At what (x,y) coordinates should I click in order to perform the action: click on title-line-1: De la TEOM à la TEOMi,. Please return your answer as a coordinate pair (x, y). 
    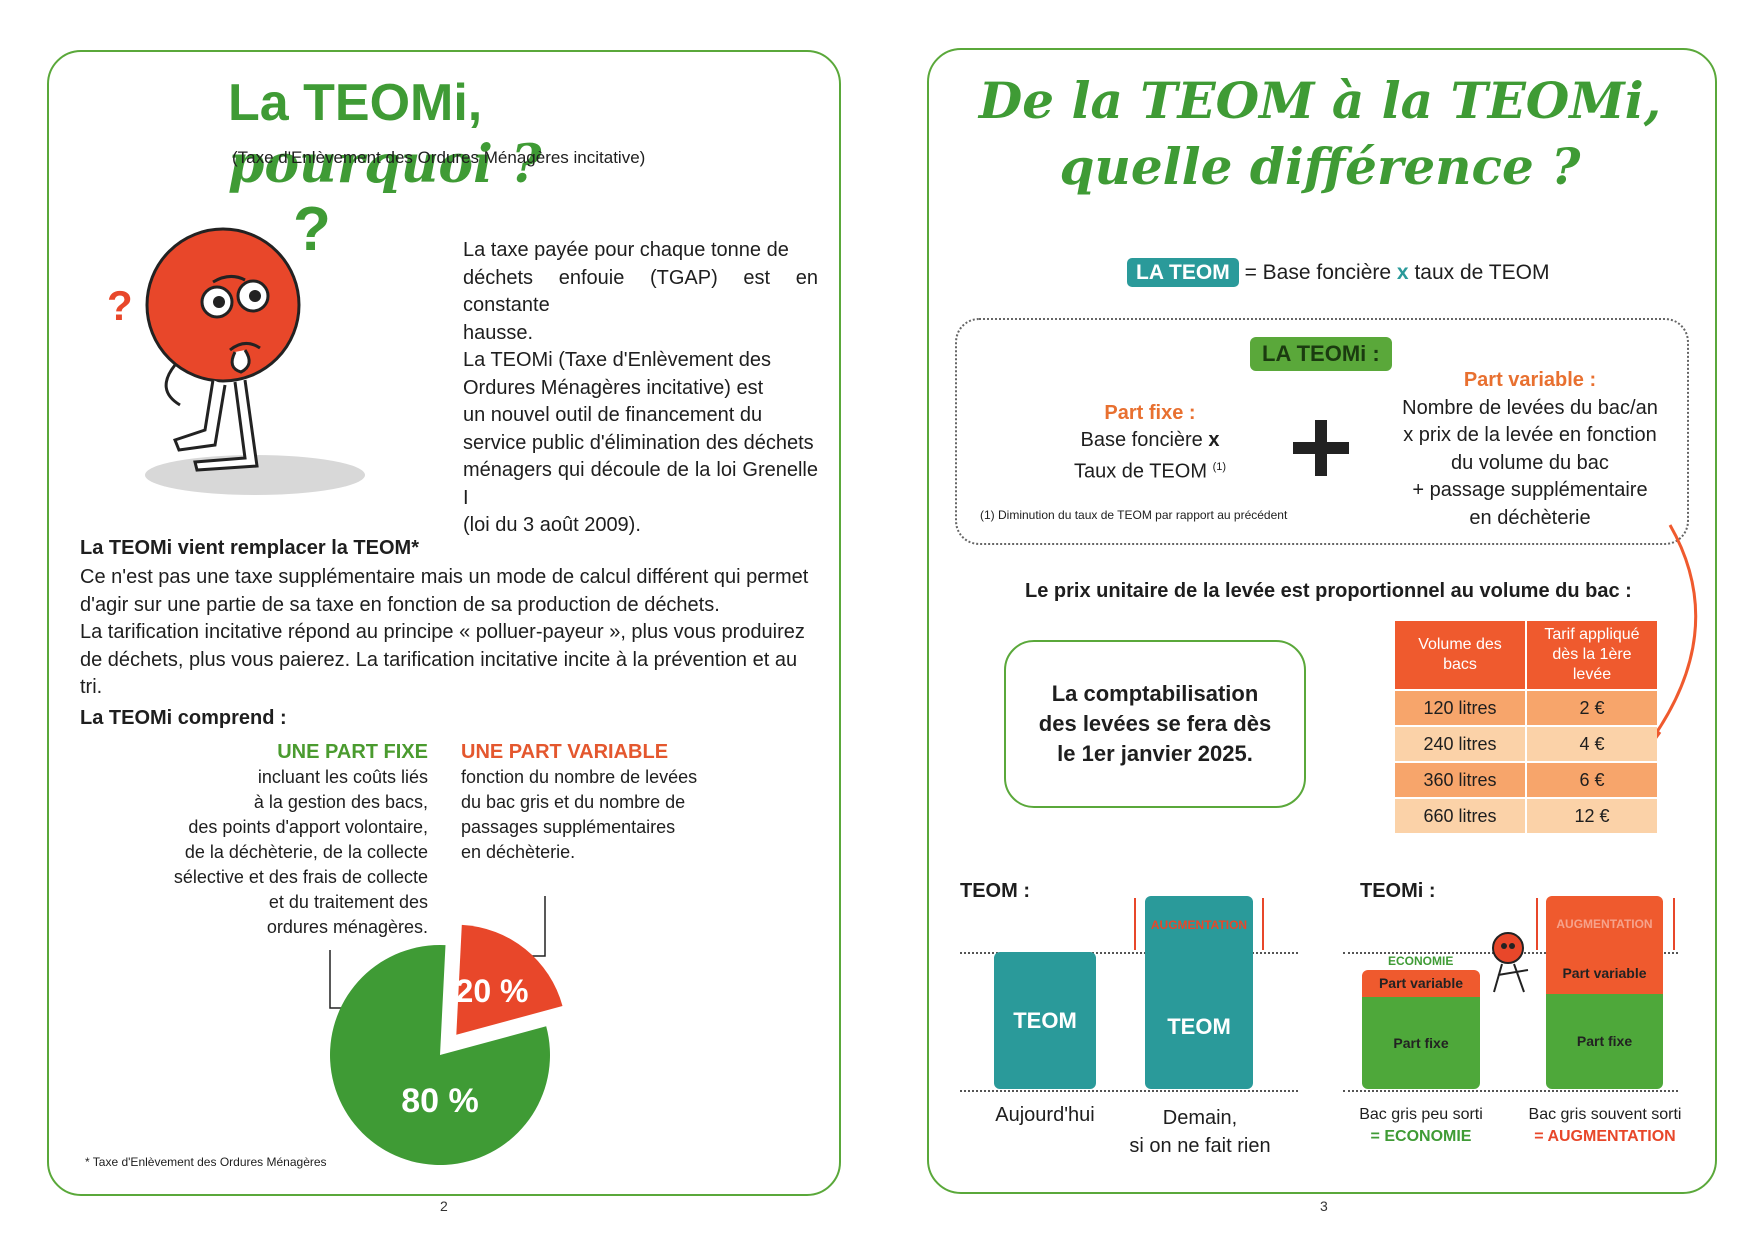
    Looking at the image, I should click on (1320, 100).